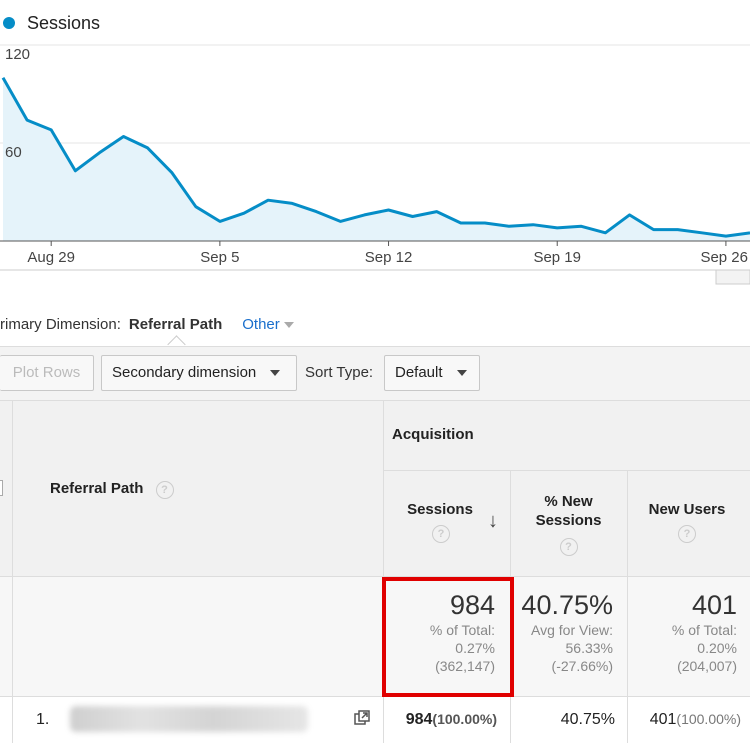  Describe the element at coordinates (47, 373) in the screenshot. I see `plot-rows-button: Plot Rows` at that location.